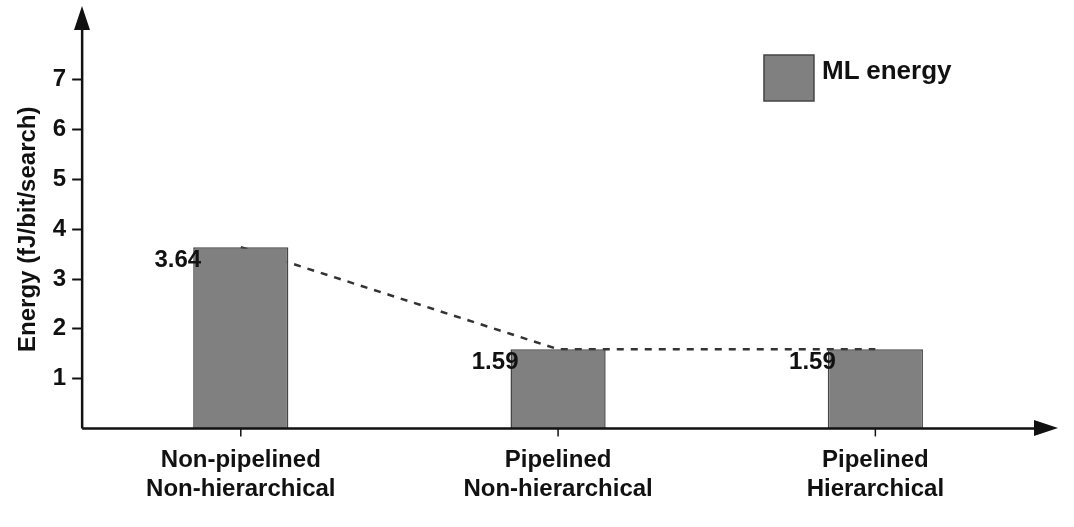 The image size is (1074, 527). What do you see at coordinates (59, 128) in the screenshot?
I see `y-tick-label: 6` at bounding box center [59, 128].